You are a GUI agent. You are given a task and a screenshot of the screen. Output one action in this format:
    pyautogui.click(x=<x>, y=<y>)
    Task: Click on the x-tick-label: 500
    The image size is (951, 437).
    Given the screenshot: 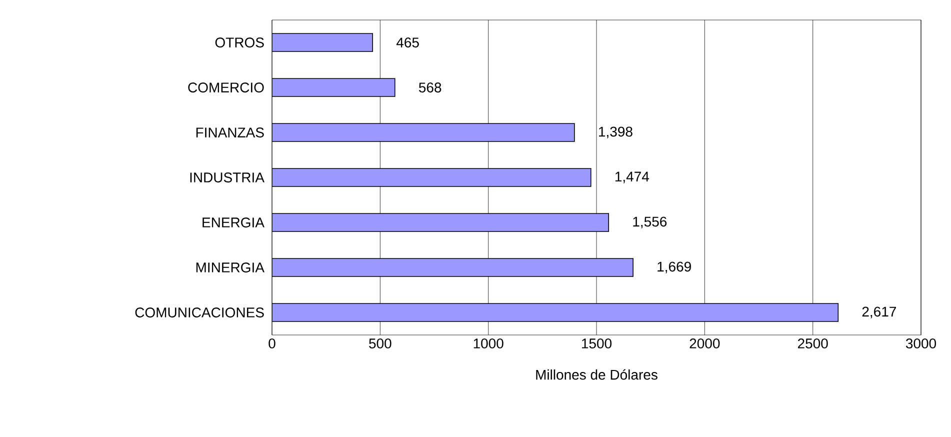 What is the action you would take?
    pyautogui.click(x=380, y=343)
    